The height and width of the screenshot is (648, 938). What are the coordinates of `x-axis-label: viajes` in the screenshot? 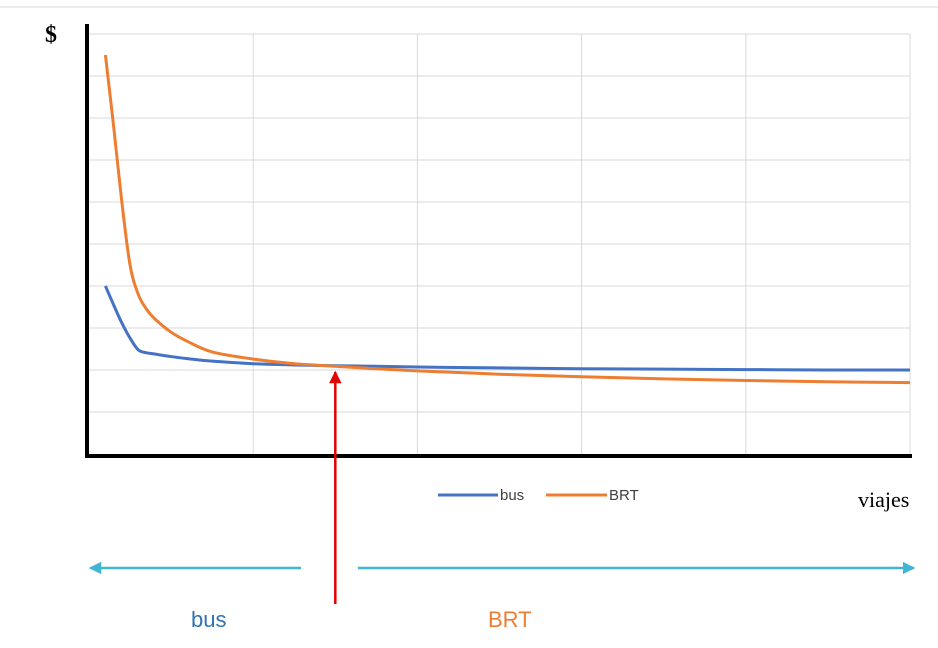 It's located at (883, 499).